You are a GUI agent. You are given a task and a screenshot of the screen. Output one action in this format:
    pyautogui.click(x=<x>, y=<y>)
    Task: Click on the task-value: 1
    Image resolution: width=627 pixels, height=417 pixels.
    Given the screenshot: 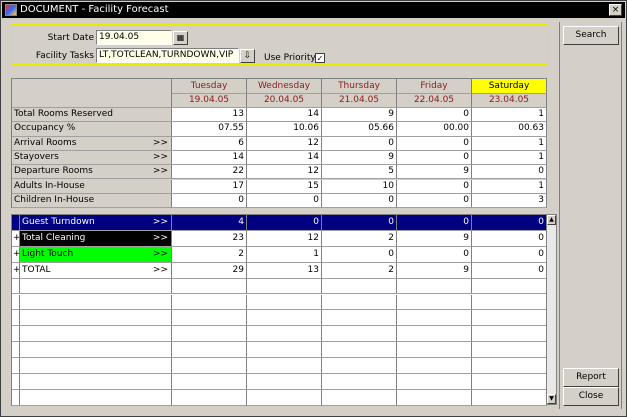 What is the action you would take?
    pyautogui.click(x=284, y=254)
    